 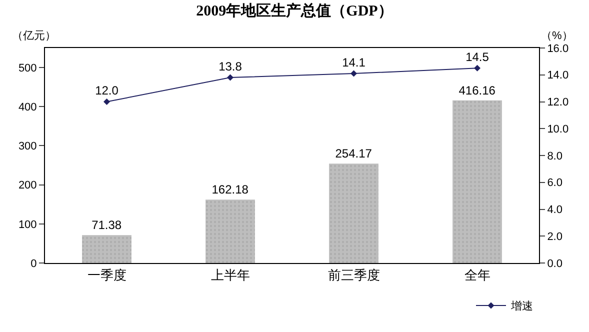 What do you see at coordinates (354, 275) in the screenshot?
I see `x-tick-label: 前三季度` at bounding box center [354, 275].